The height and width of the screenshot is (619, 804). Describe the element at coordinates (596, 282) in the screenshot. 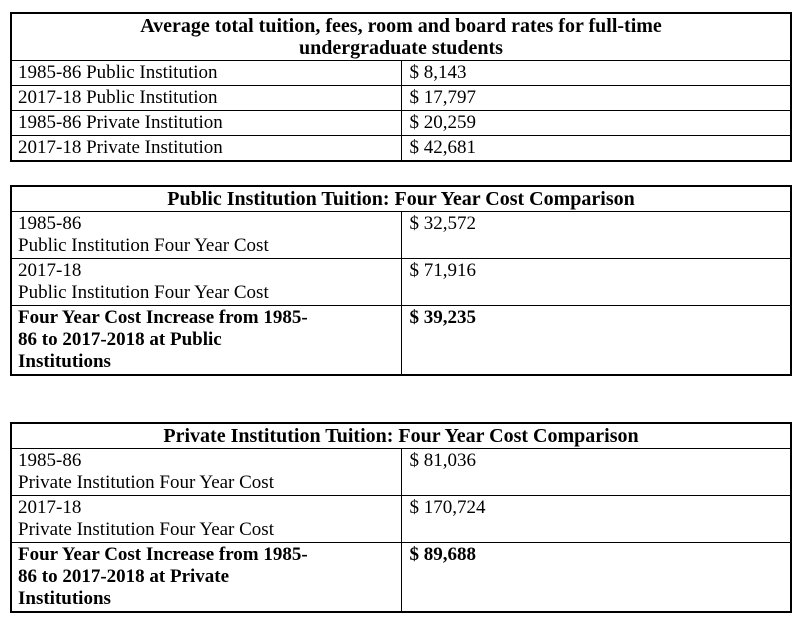

I see `row-value: $ 71,916` at that location.